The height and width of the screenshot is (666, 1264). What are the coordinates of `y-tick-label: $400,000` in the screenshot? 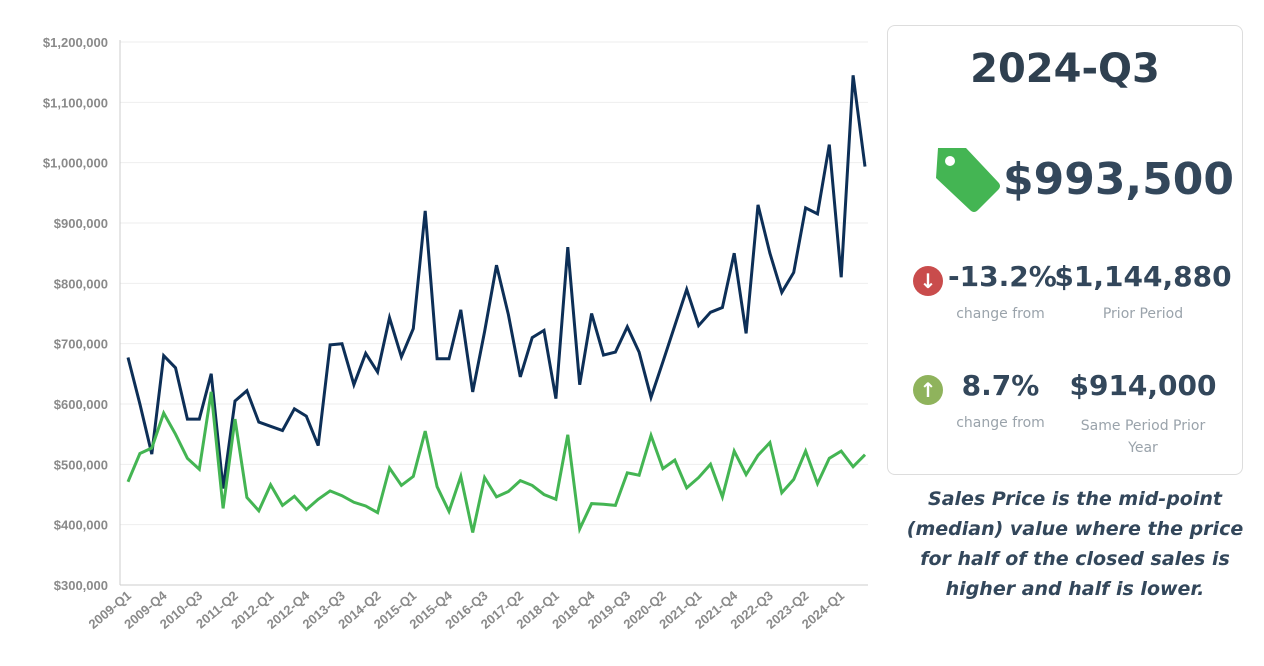 It's located at (81, 525).